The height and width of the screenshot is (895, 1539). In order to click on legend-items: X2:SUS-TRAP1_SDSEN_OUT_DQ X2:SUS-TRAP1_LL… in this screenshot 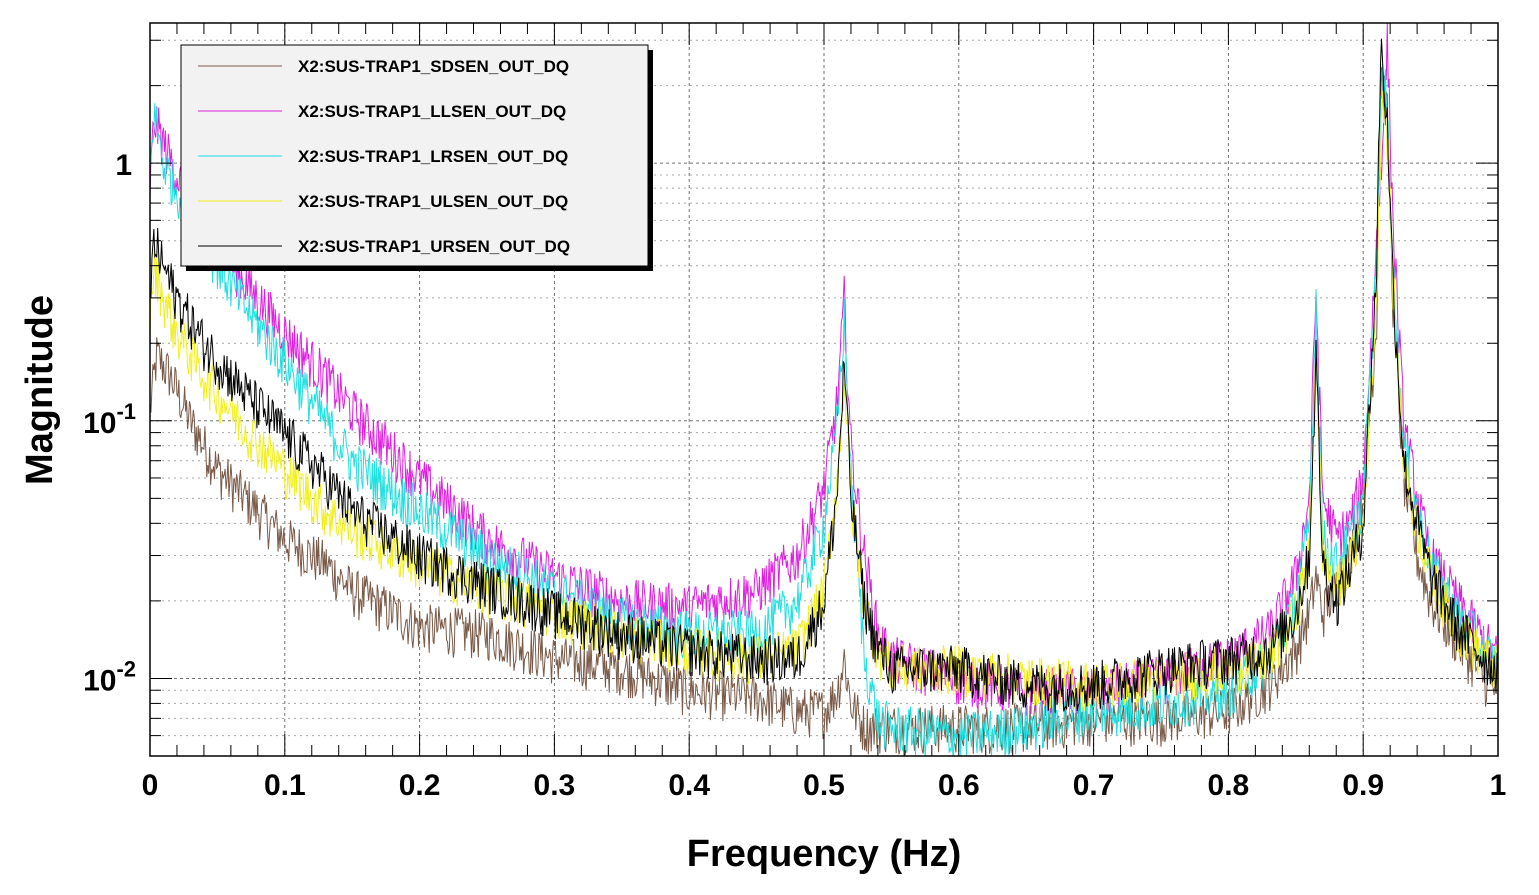, I will do `click(384, 156)`.